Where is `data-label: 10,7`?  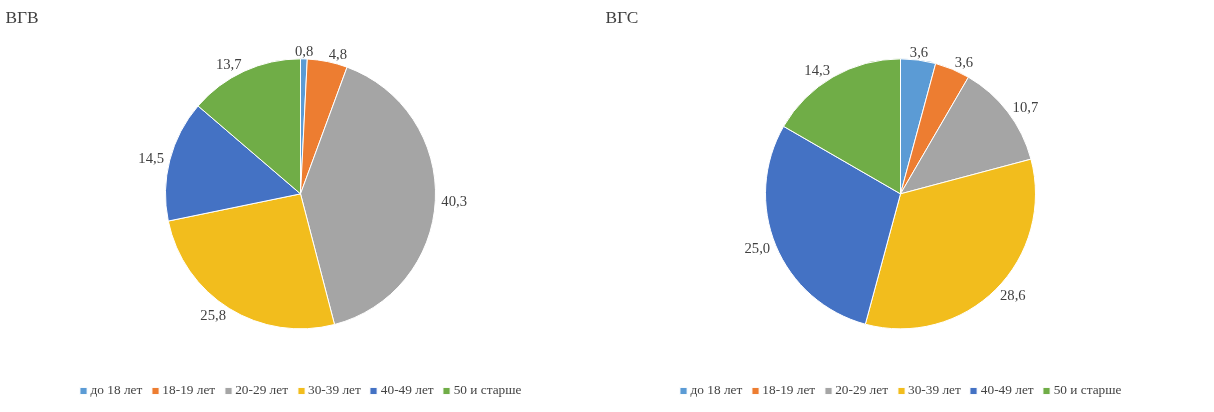 data-label: 10,7 is located at coordinates (1025, 107).